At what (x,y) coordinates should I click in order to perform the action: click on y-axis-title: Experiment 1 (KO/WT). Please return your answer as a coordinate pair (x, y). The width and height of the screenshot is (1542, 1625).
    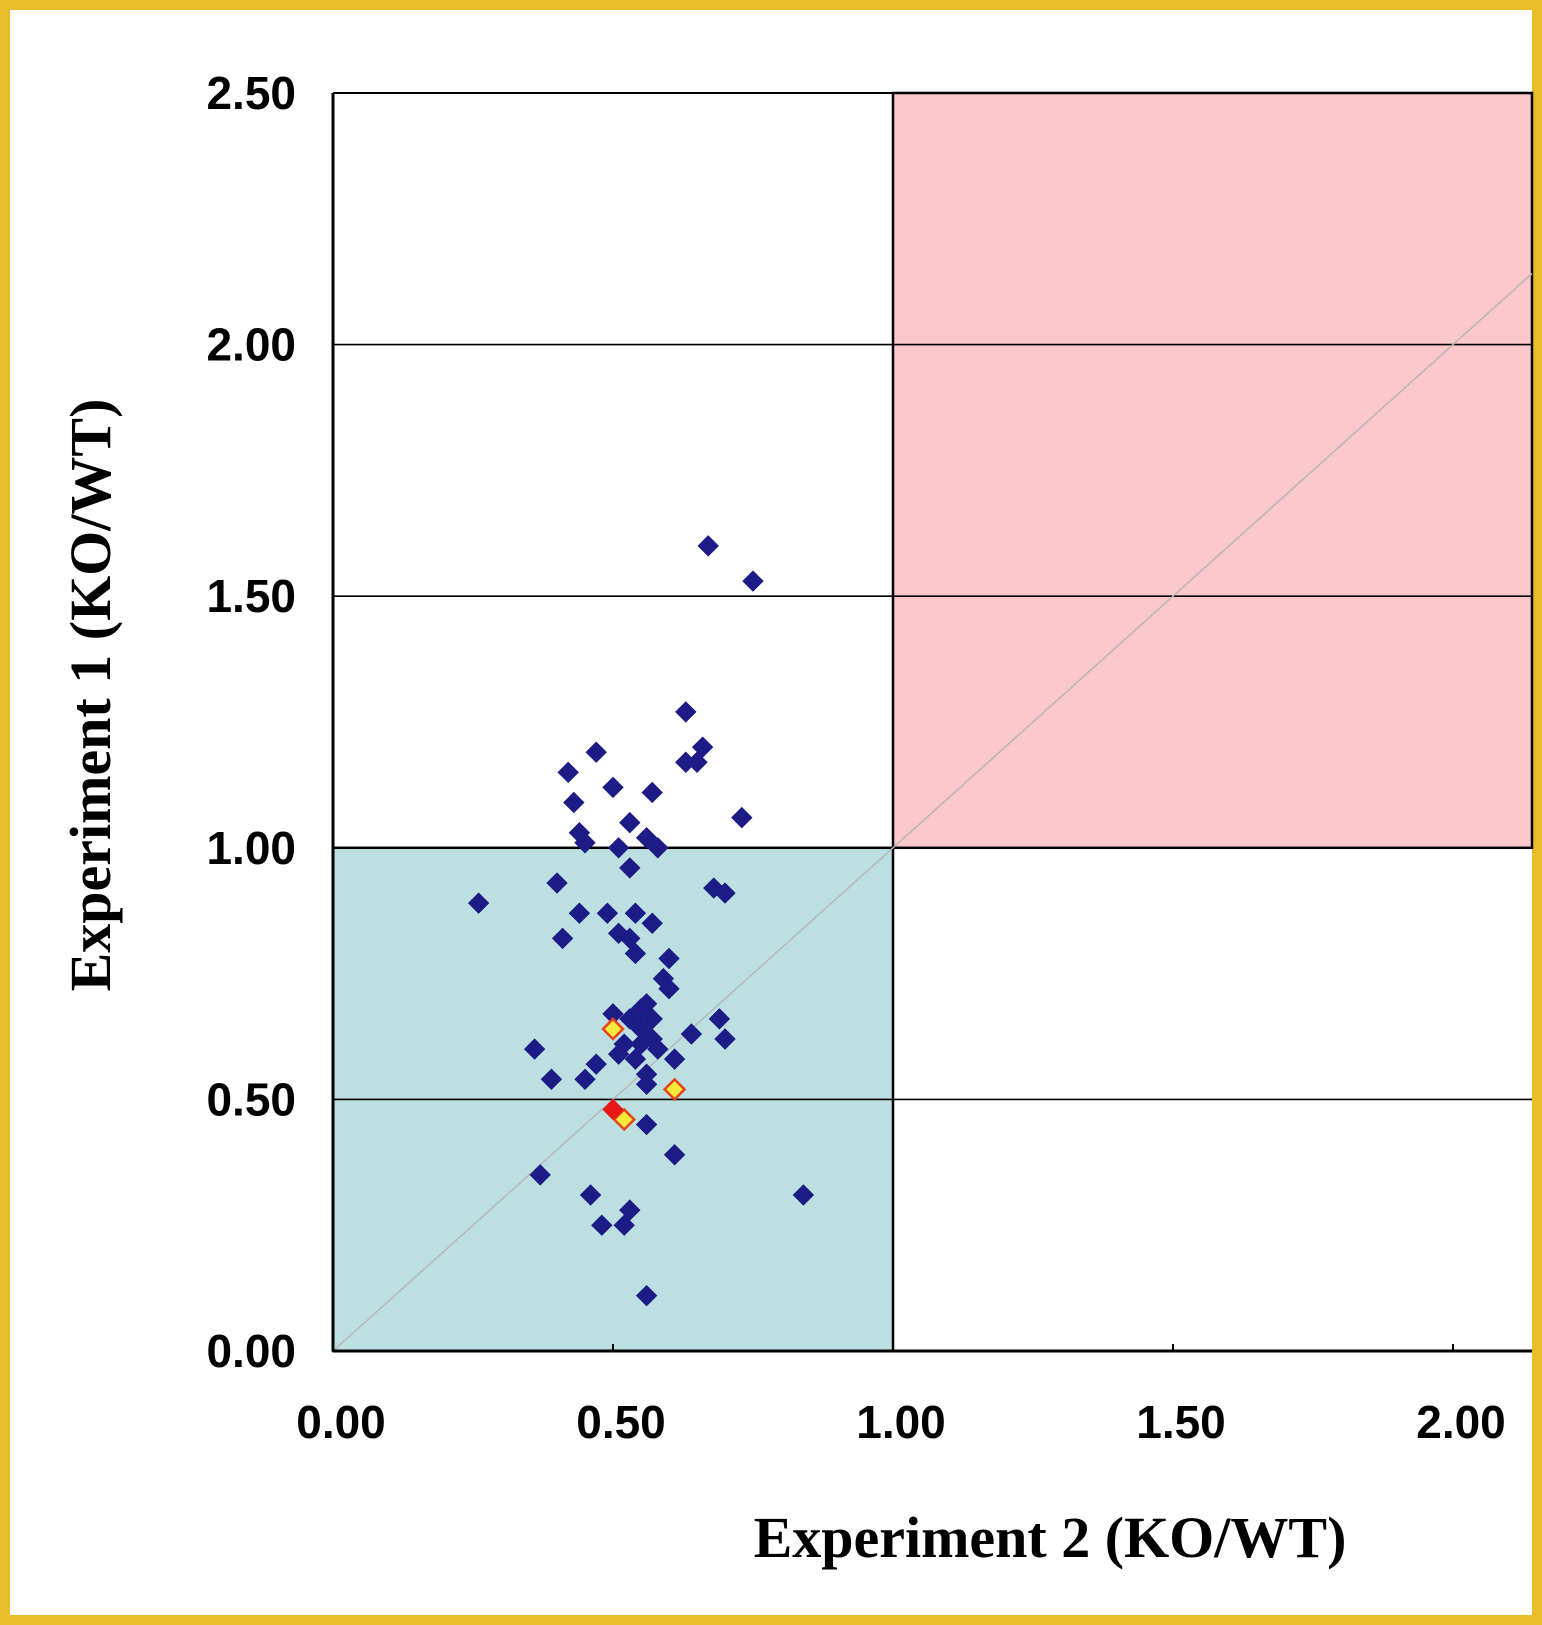
    Looking at the image, I should click on (90, 695).